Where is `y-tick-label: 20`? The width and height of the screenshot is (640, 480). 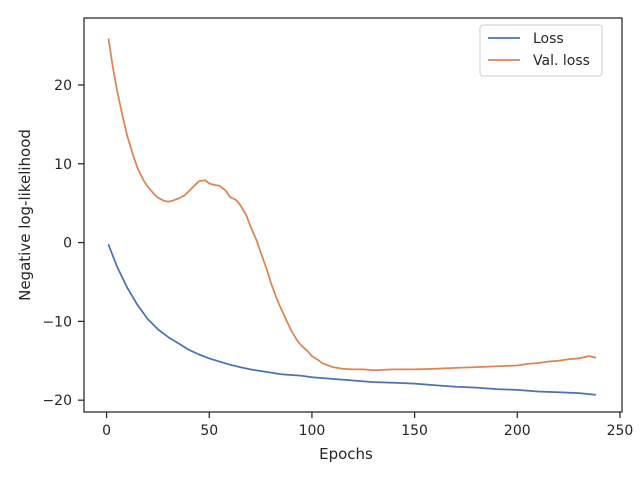 y-tick-label: 20 is located at coordinates (63, 86).